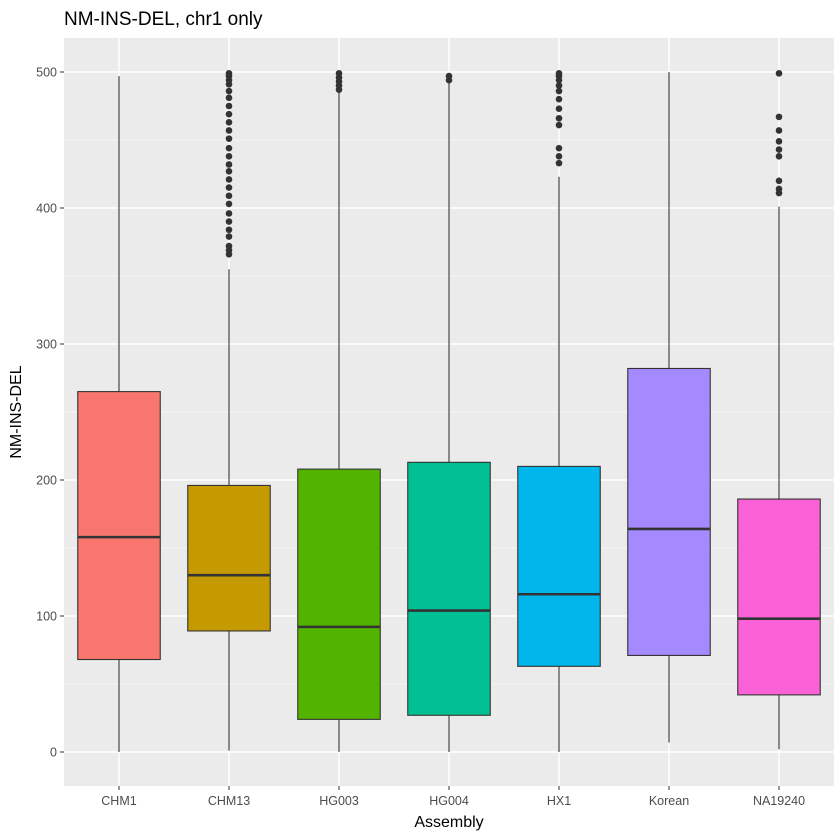  Describe the element at coordinates (779, 801) in the screenshot. I see `x-tick-label: NA19240` at that location.